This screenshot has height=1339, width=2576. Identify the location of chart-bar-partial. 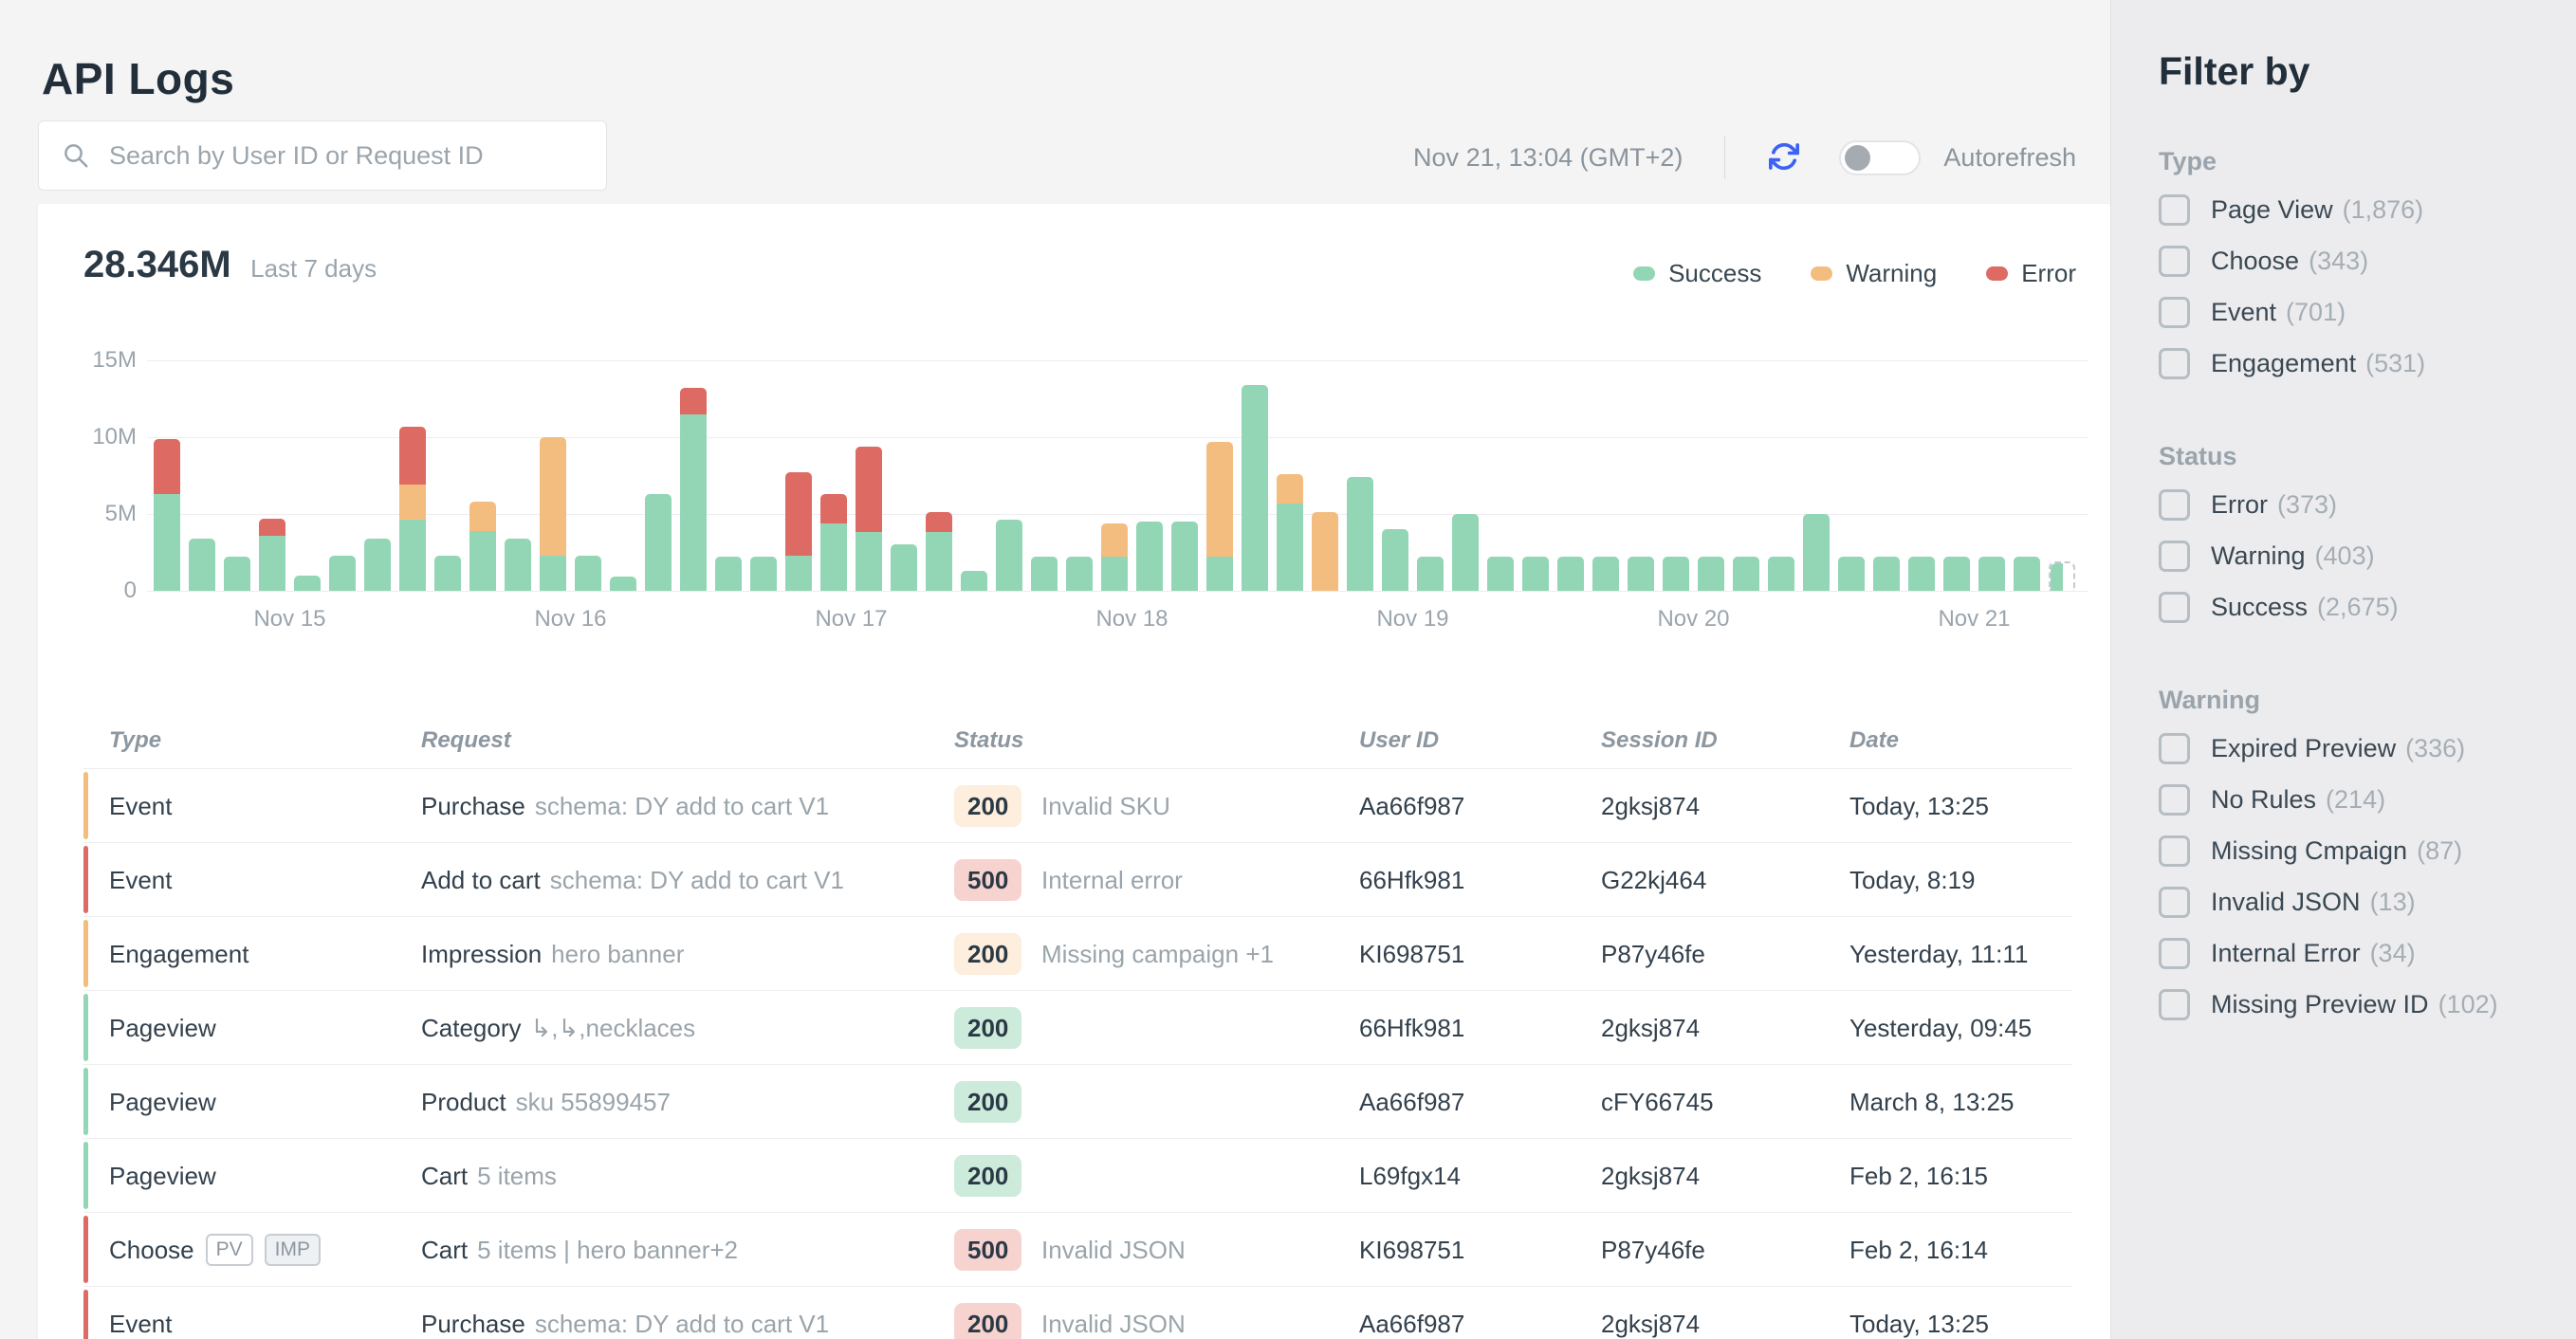
(2062, 576).